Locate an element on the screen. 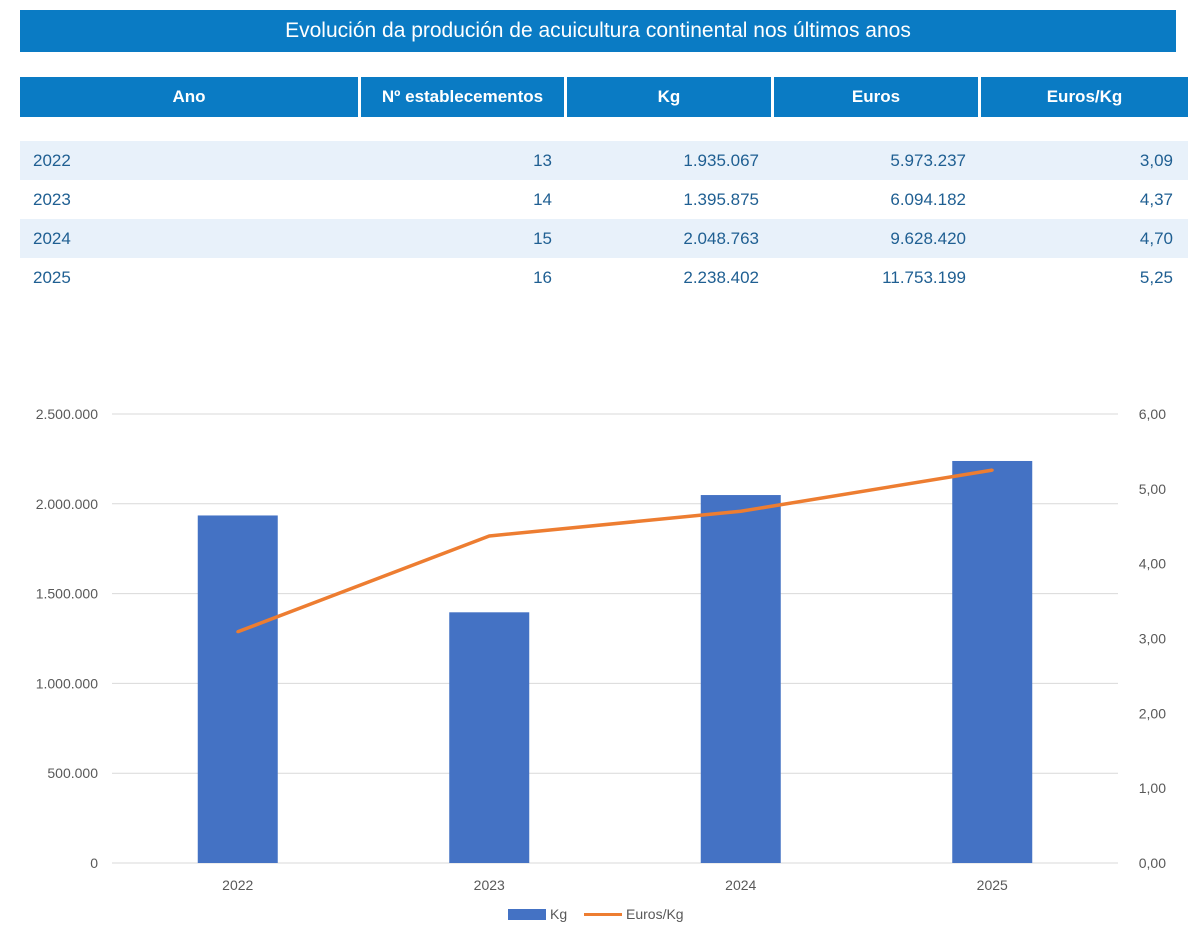 This screenshot has width=1200, height=933. y-right-tick-label: 1,00 is located at coordinates (1152, 788).